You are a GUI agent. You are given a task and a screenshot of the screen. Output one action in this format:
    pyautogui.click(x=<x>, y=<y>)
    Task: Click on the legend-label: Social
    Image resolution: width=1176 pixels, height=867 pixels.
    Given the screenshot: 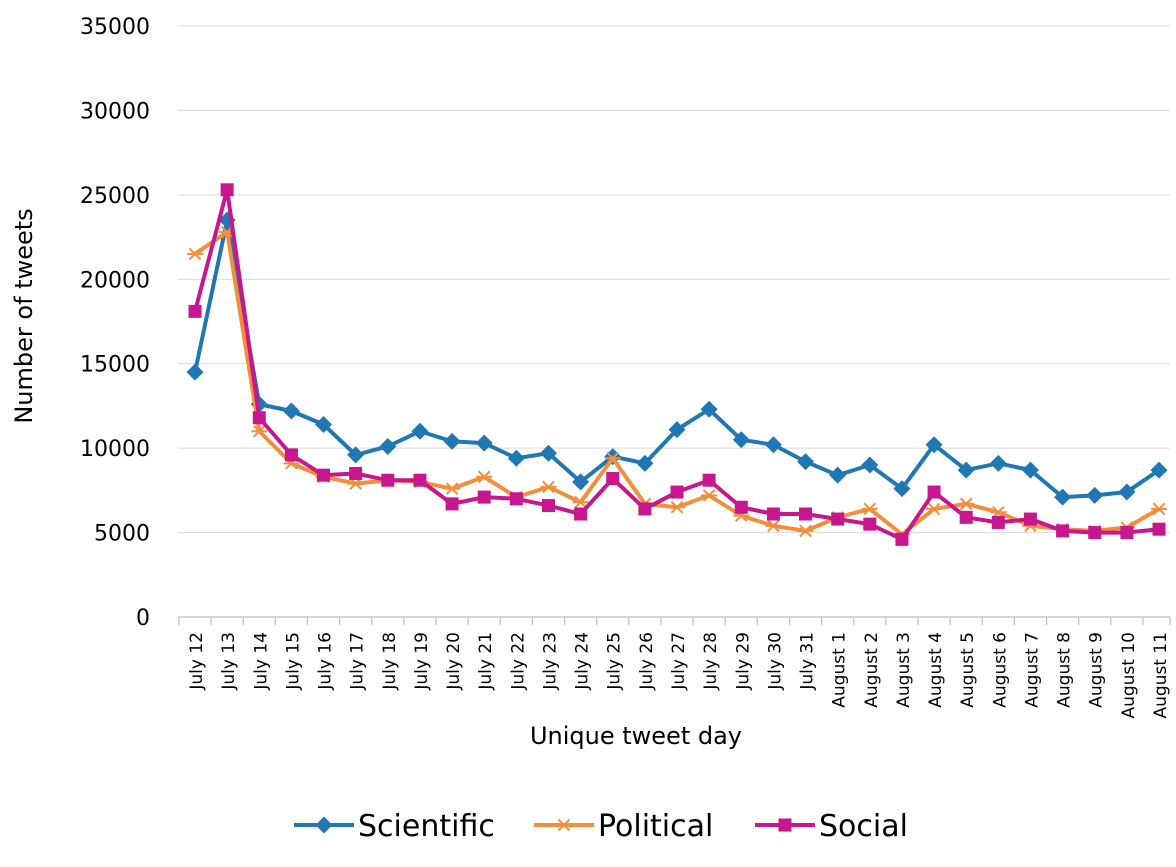 What is the action you would take?
    pyautogui.click(x=863, y=826)
    